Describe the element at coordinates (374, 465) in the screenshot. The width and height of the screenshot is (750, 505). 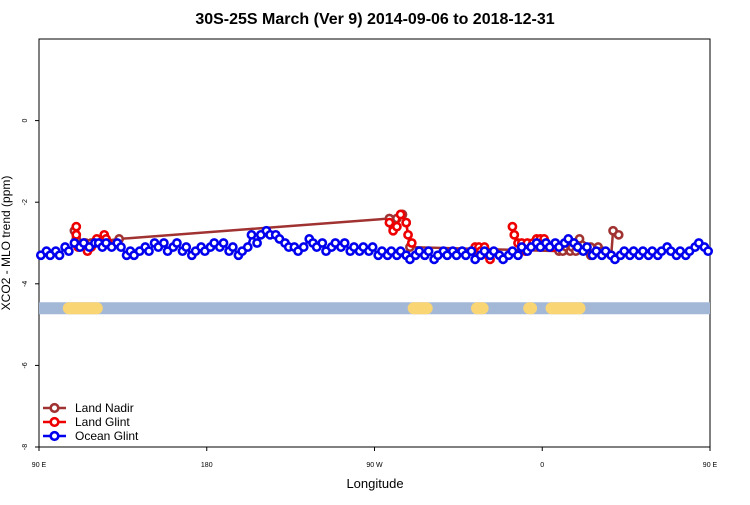
I see `x-tick-label: 90 W` at that location.